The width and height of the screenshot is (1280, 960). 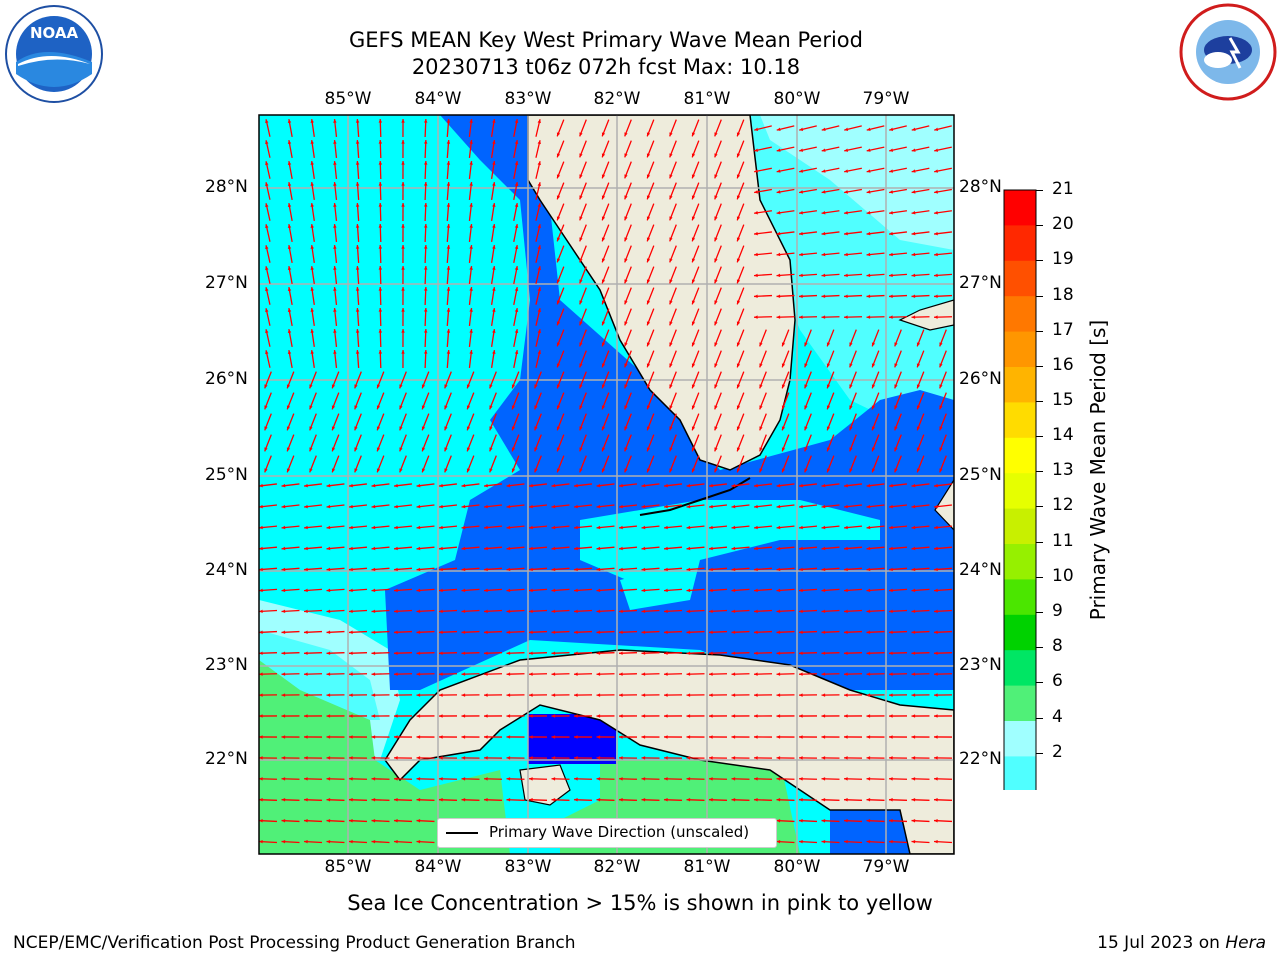 What do you see at coordinates (926, 315) in the screenshot?
I see `land-bahamas` at bounding box center [926, 315].